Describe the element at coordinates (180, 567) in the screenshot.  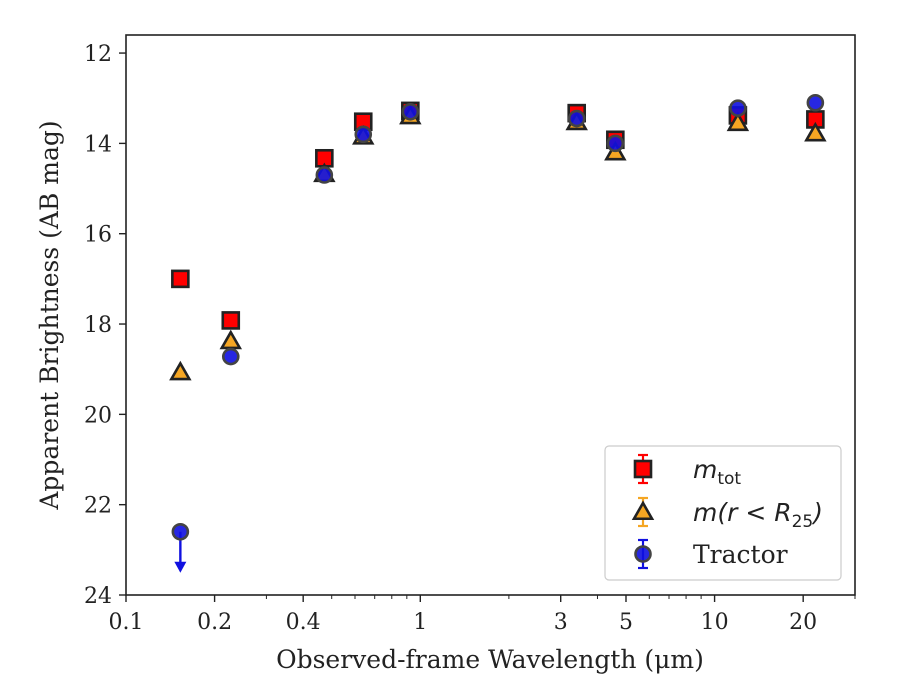
I see `upper-limit-arrow-head` at that location.